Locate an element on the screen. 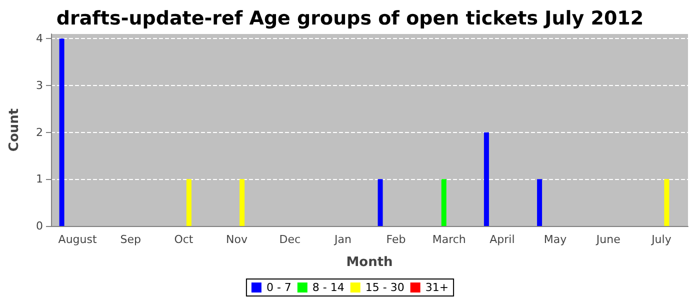  y-tick-label: 2 is located at coordinates (39, 132).